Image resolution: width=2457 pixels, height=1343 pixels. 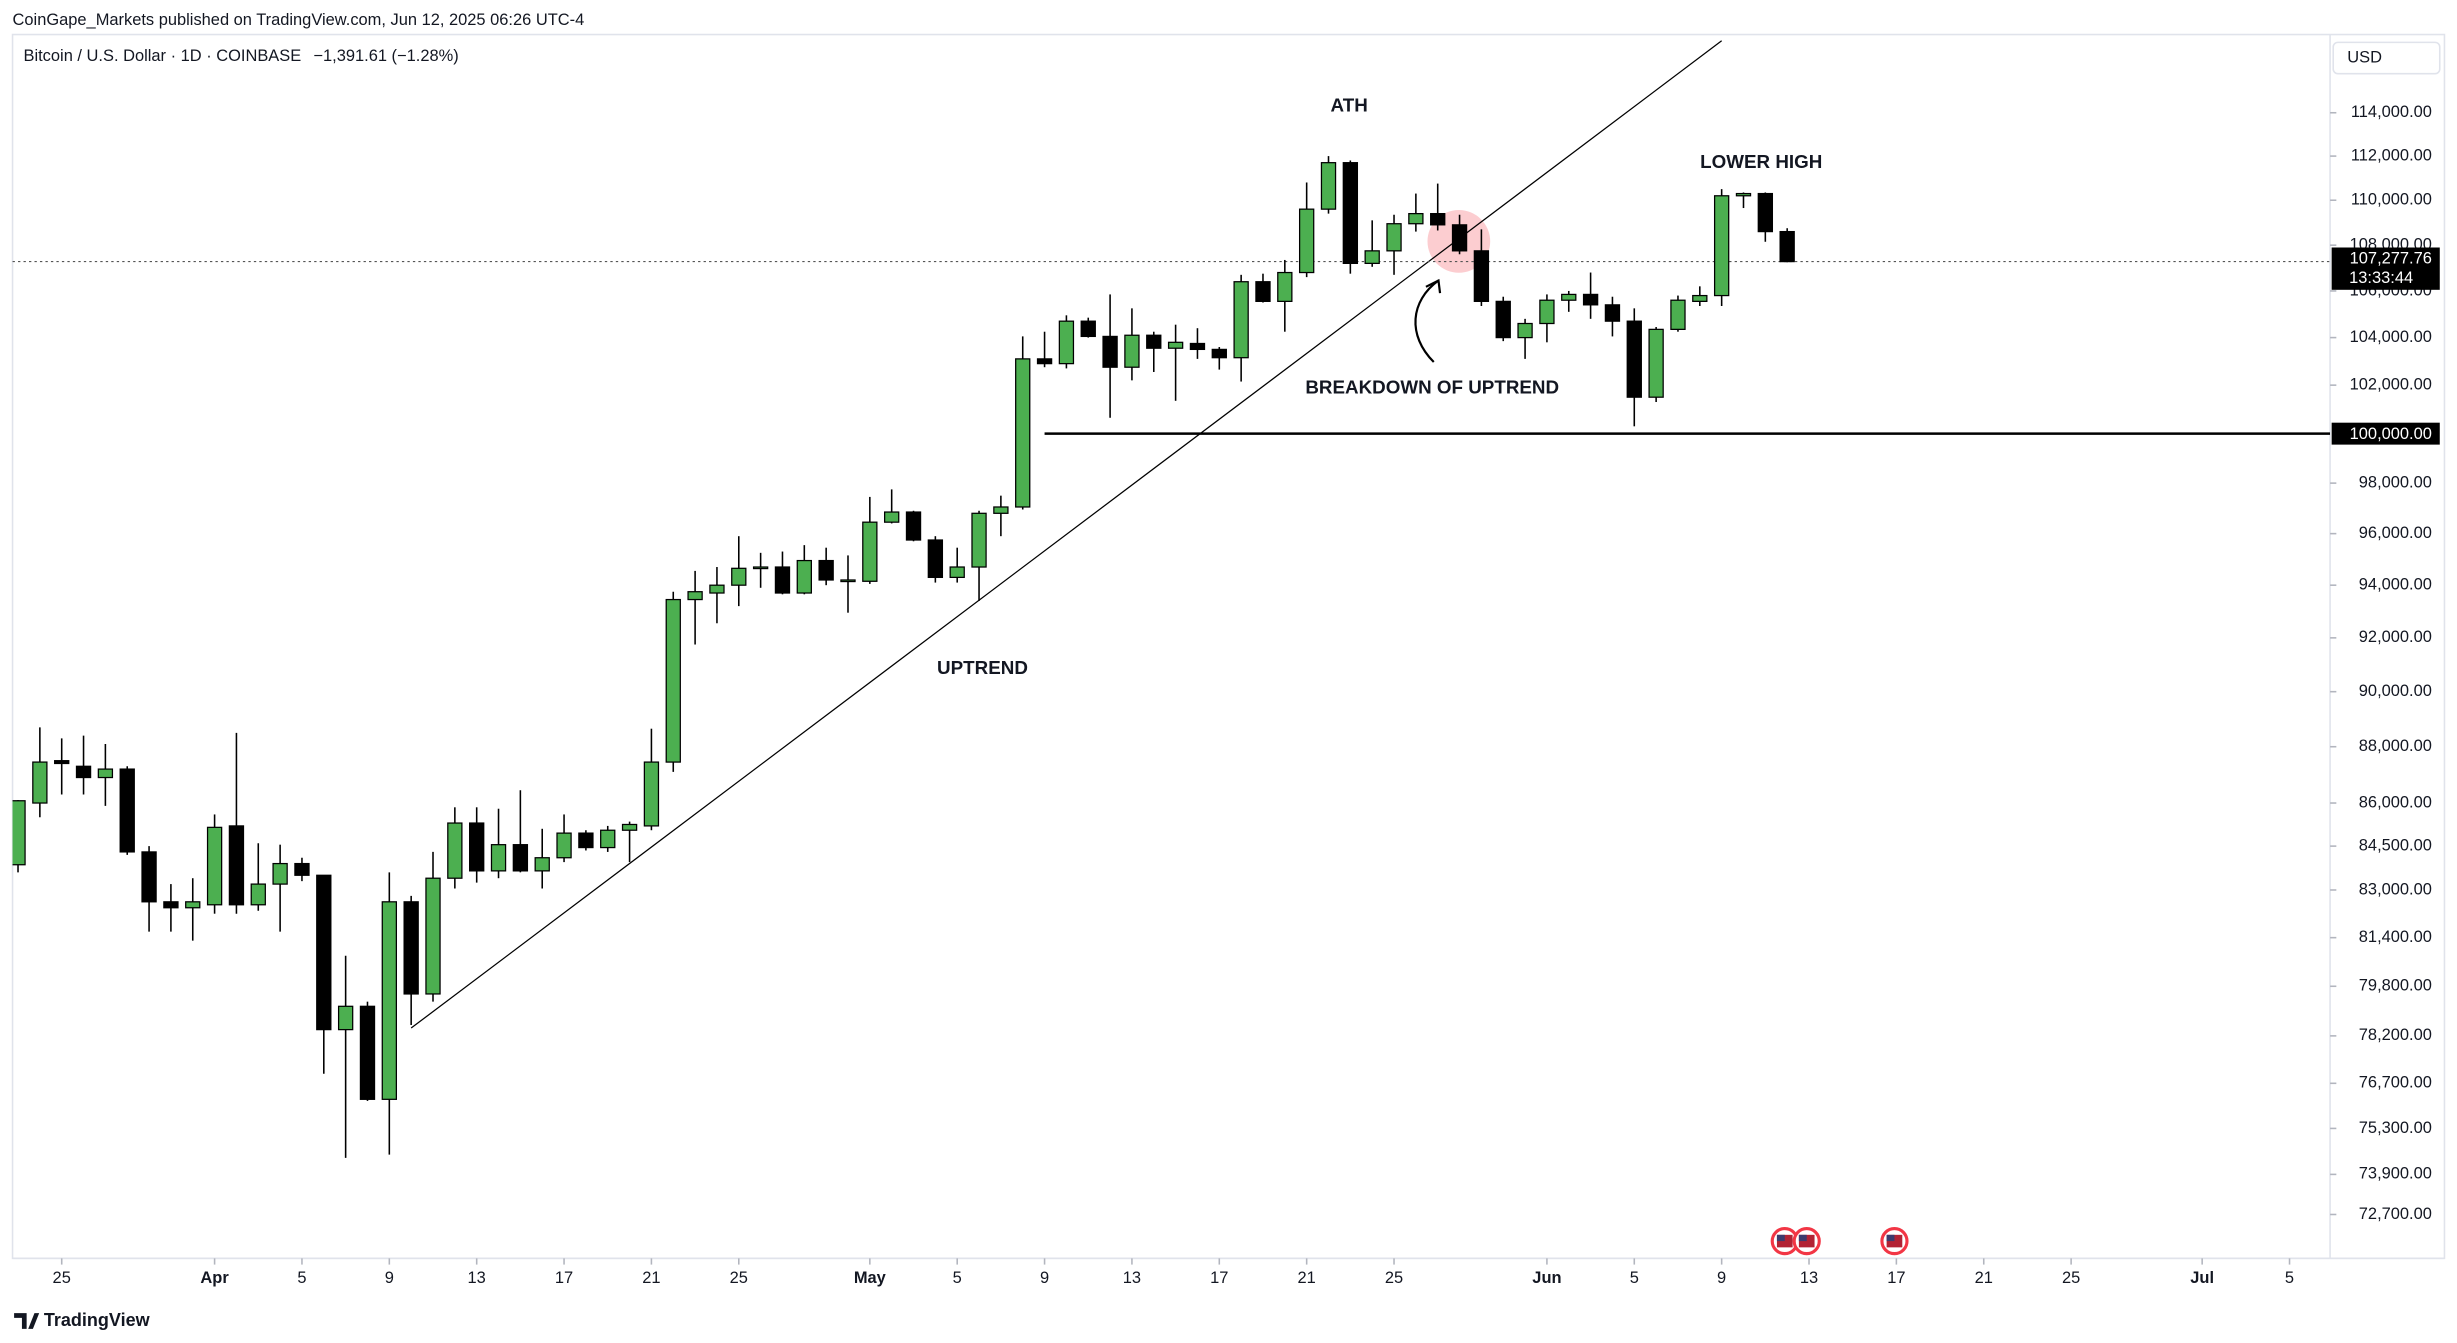 I want to click on x-tick-label: Jul, so click(x=2202, y=1278).